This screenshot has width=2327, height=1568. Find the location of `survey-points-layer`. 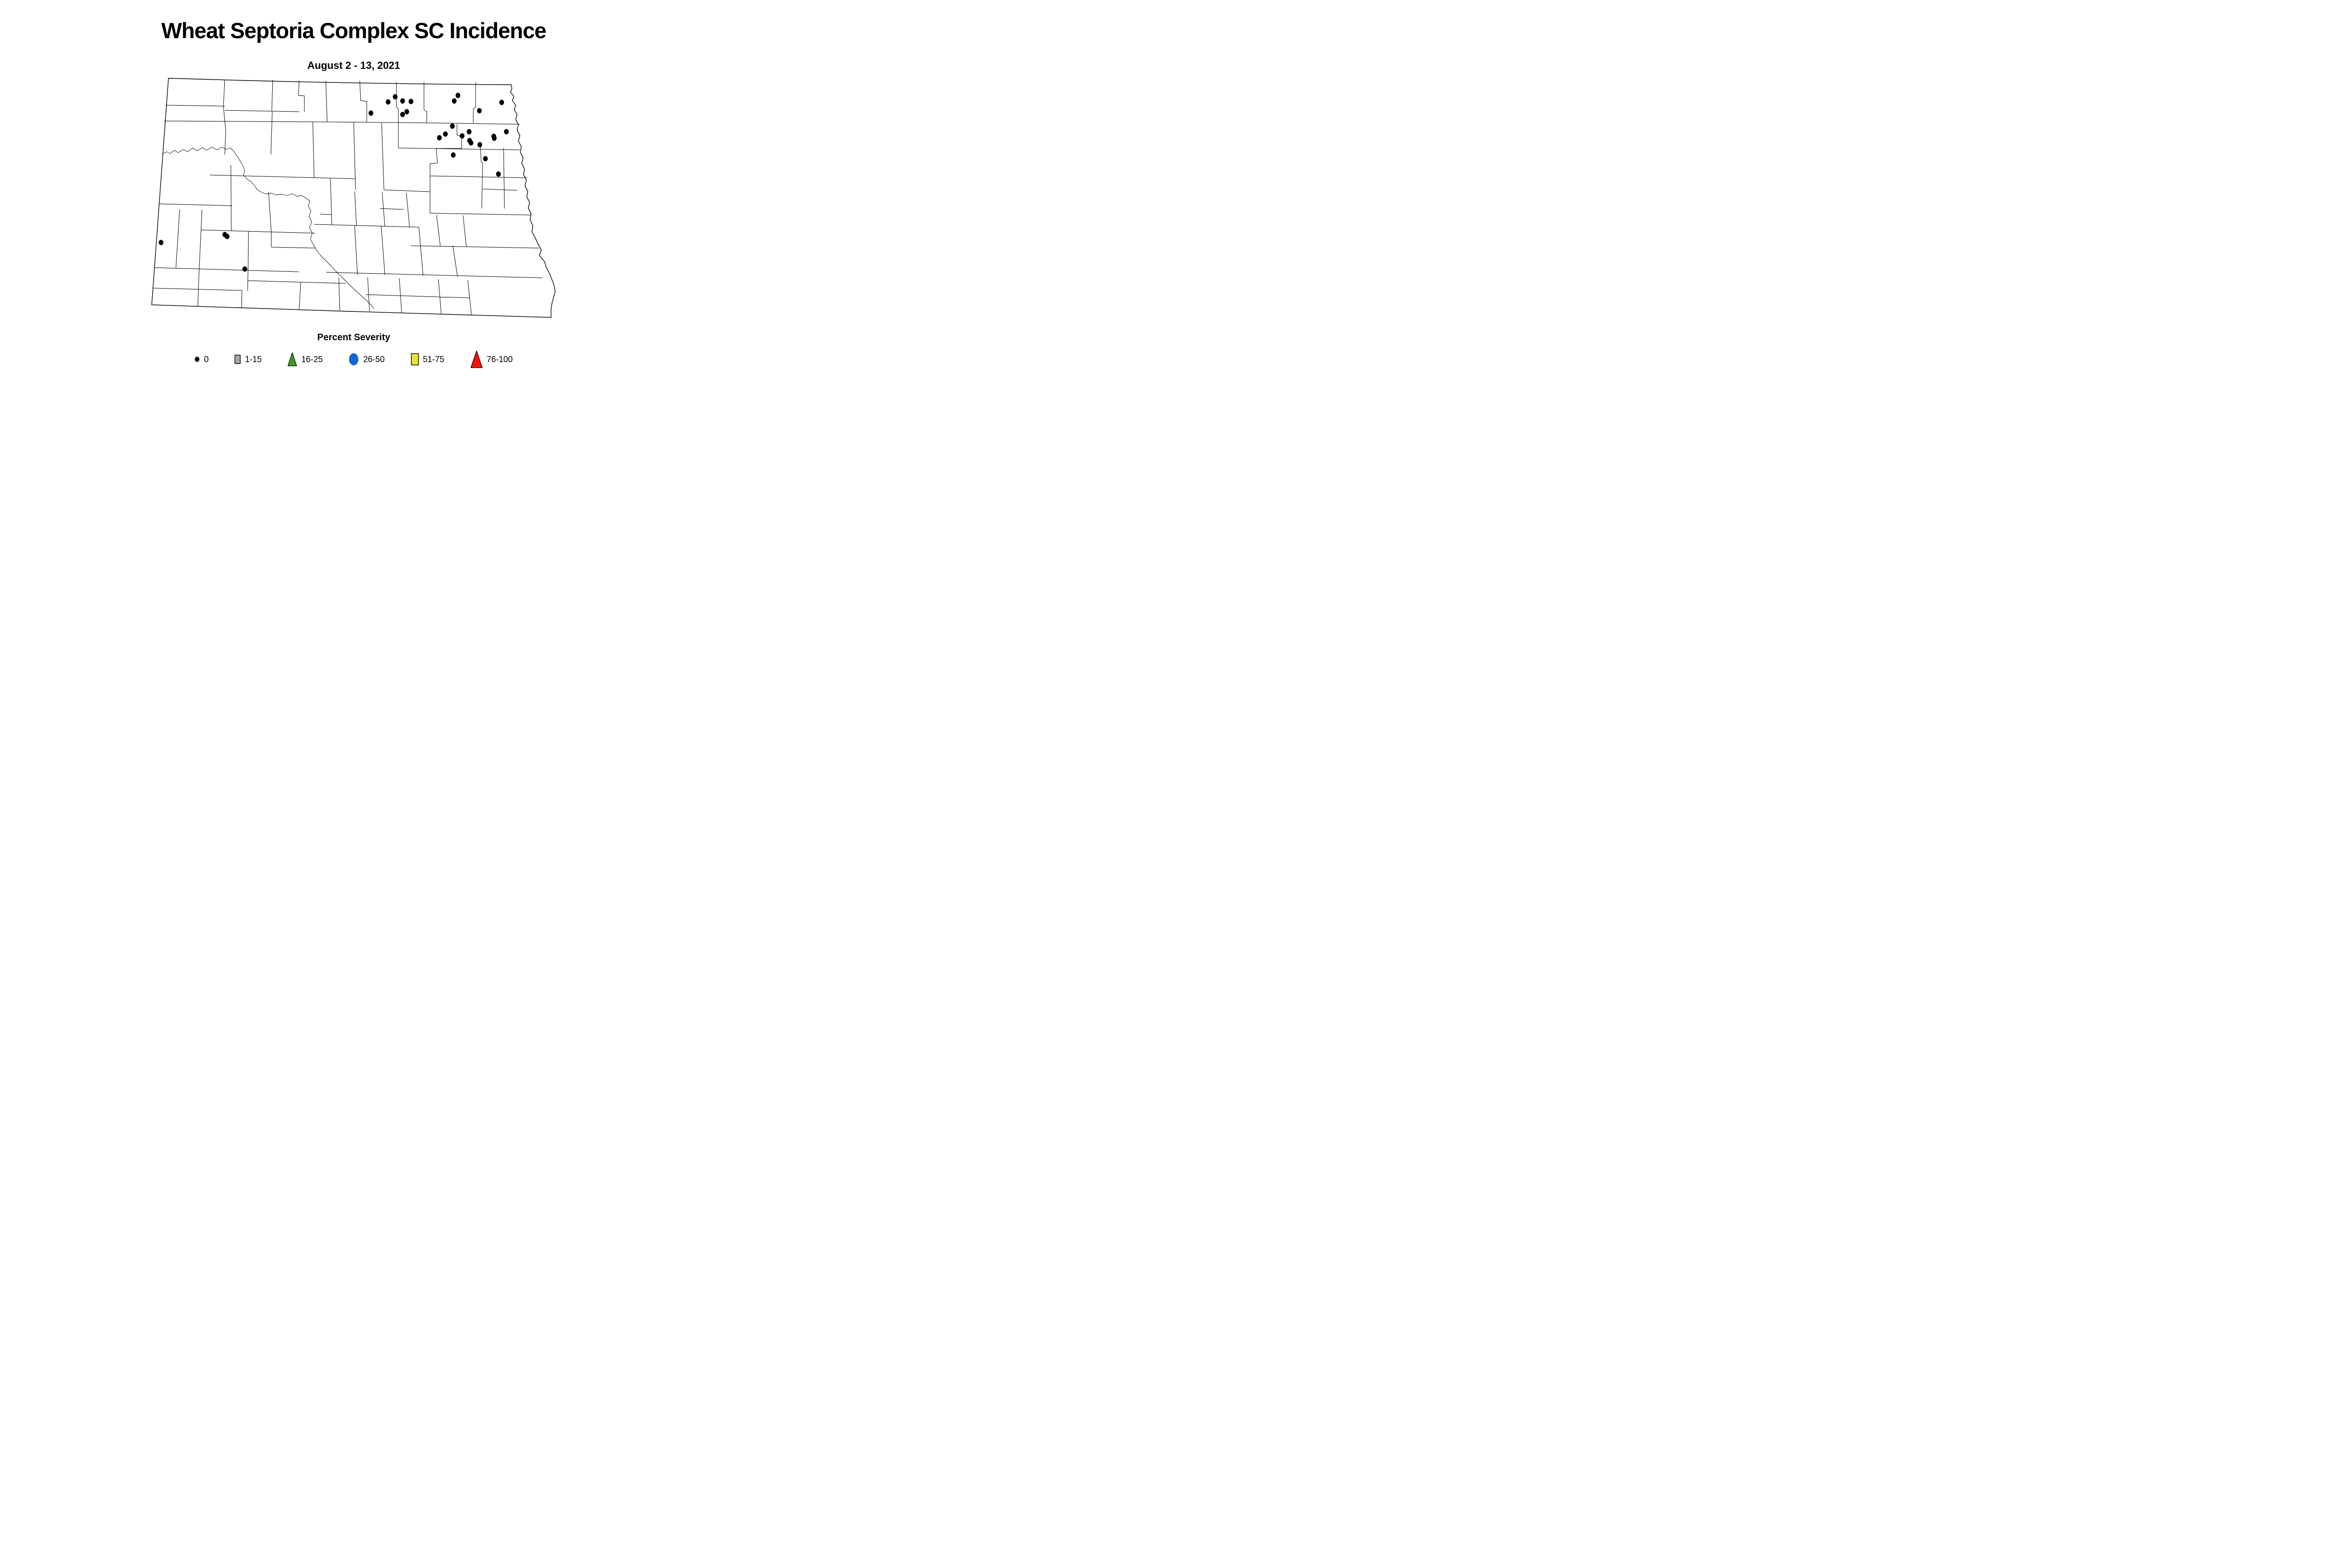

survey-points-layer is located at coordinates (333, 182).